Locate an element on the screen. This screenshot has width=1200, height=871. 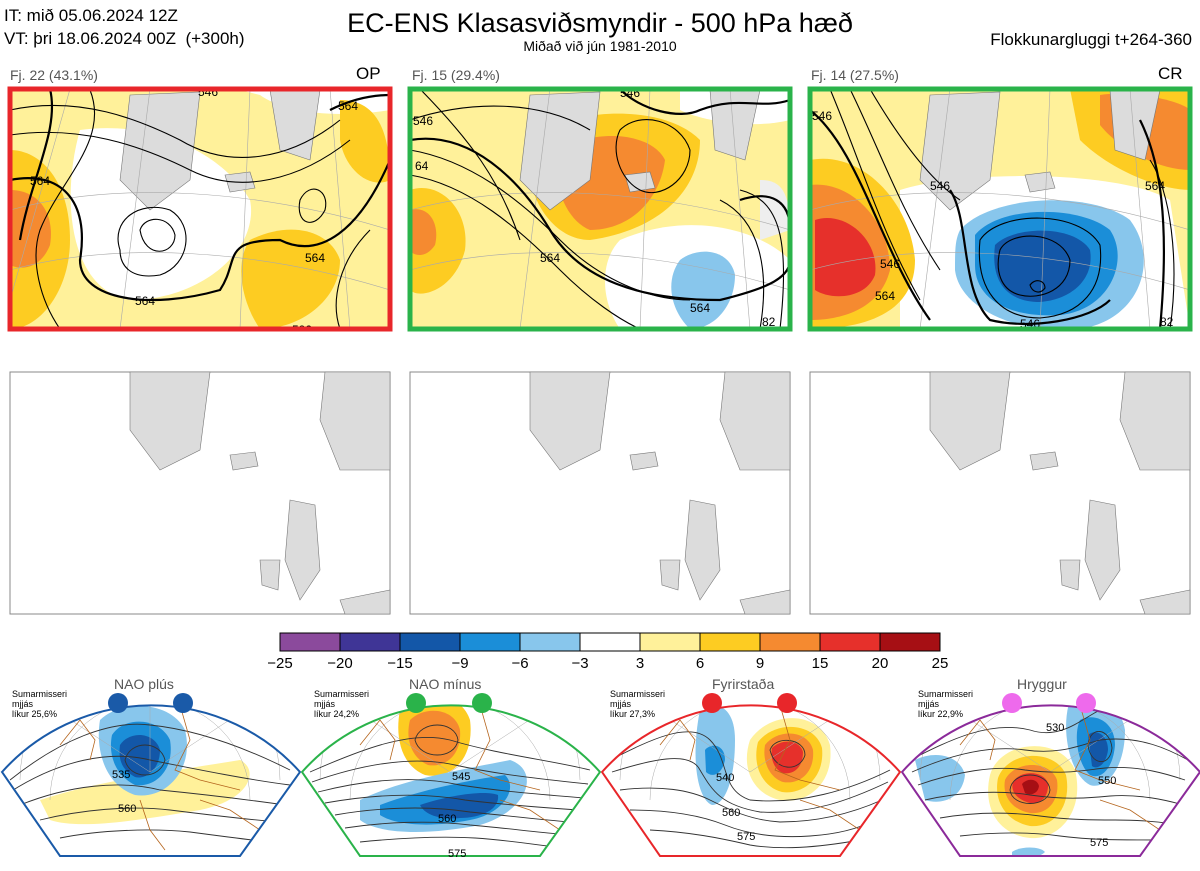
regime-probability: líkur 22,9% is located at coordinates (941, 714).